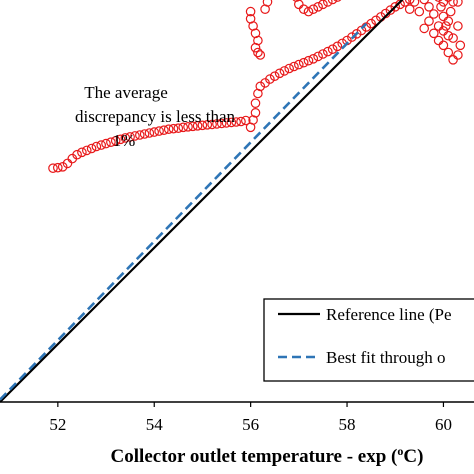 The width and height of the screenshot is (474, 474). What do you see at coordinates (385, 357) in the screenshot?
I see `legend-label-best-fit: Best fit through o` at bounding box center [385, 357].